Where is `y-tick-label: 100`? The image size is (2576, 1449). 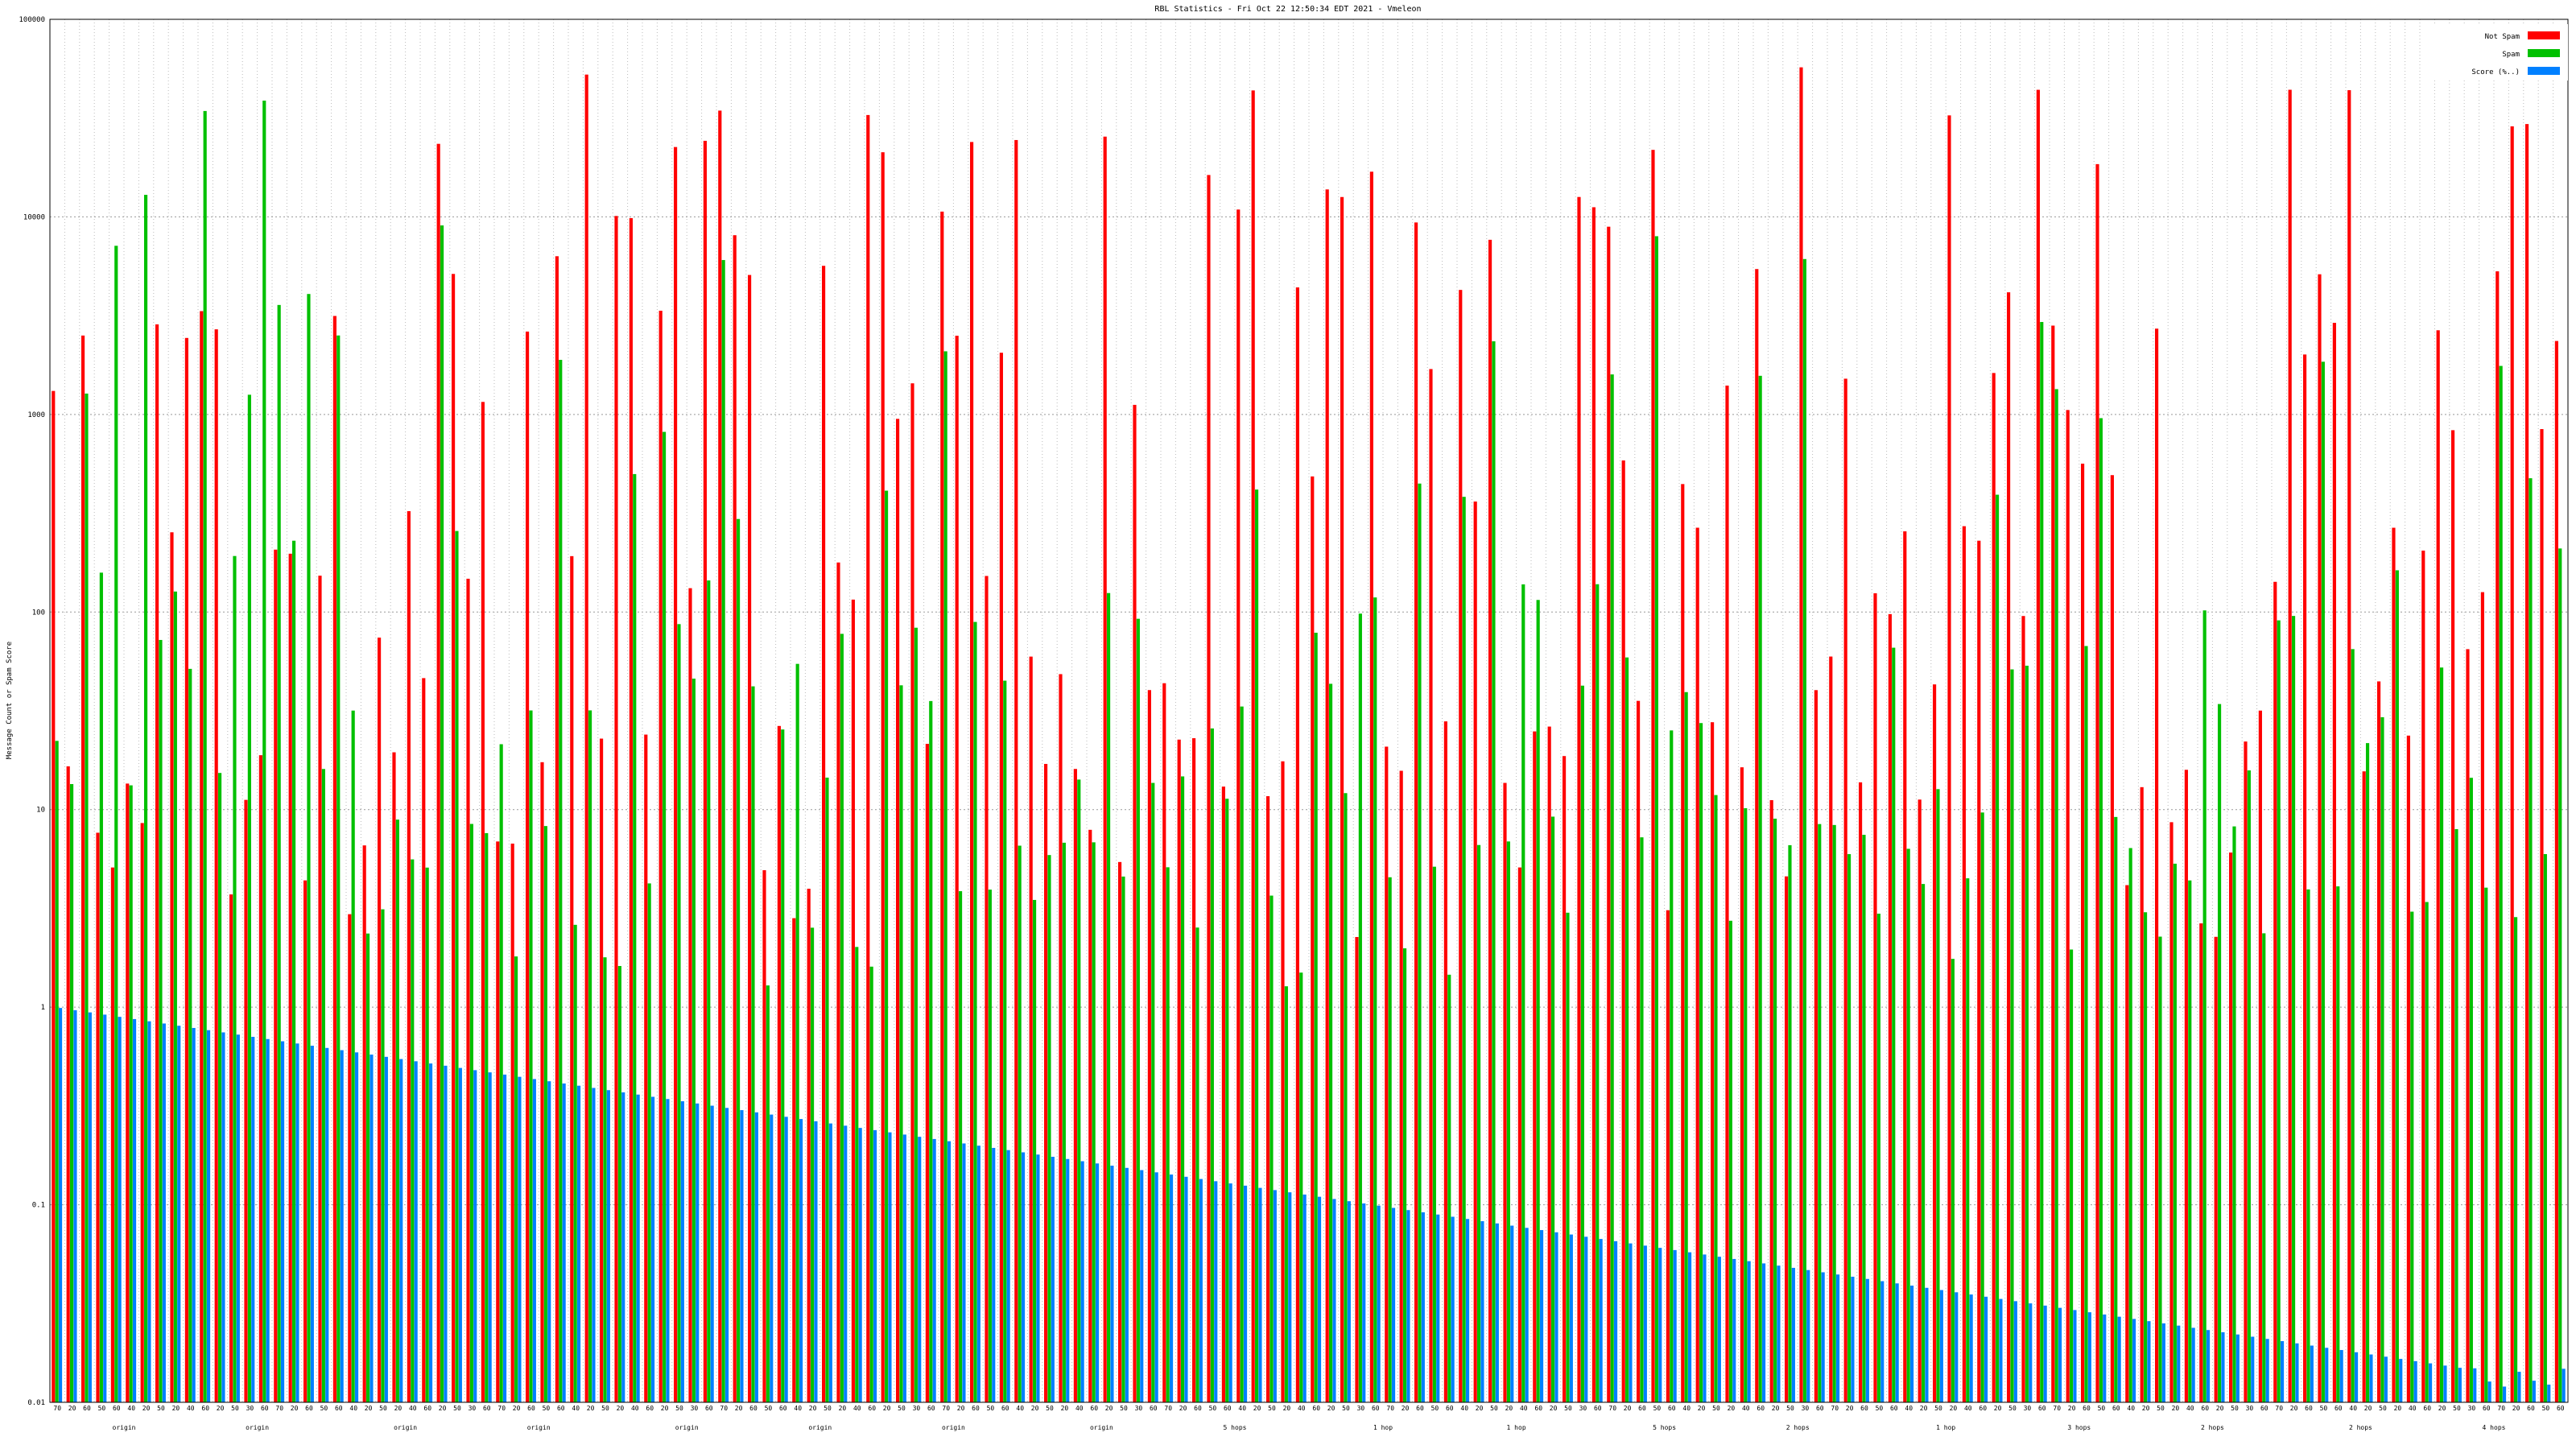 y-tick-label: 100 is located at coordinates (38, 613).